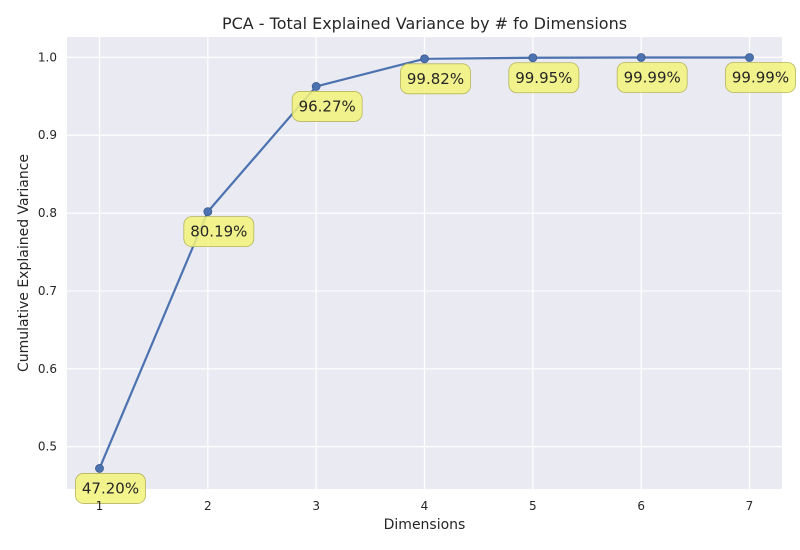  I want to click on y-tick-label: 0.8, so click(47, 213).